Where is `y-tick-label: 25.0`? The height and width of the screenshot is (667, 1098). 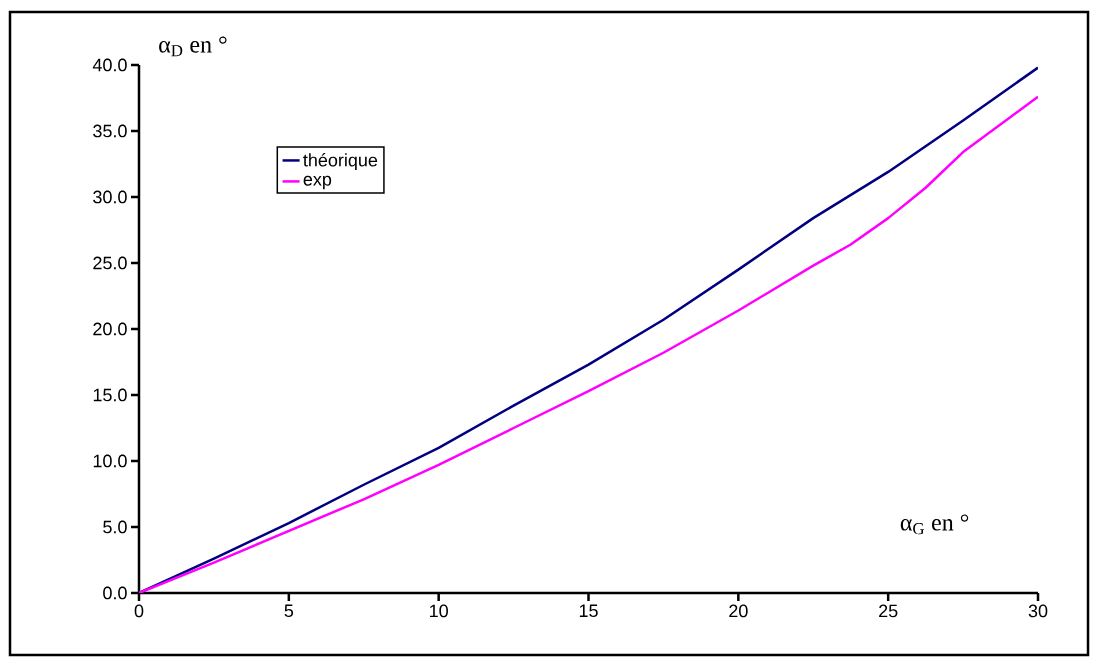
y-tick-label: 25.0 is located at coordinates (110, 263).